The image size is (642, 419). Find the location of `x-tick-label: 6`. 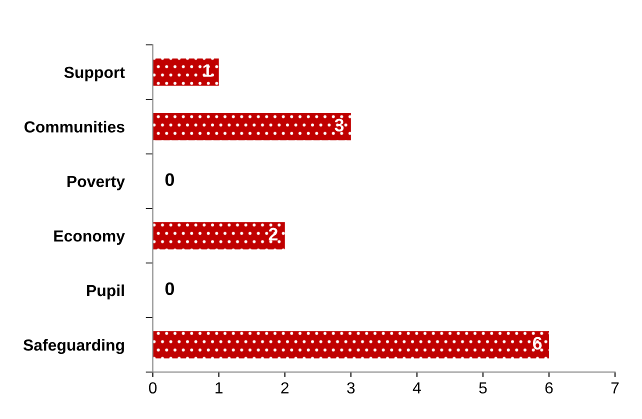

x-tick-label: 6 is located at coordinates (549, 388).